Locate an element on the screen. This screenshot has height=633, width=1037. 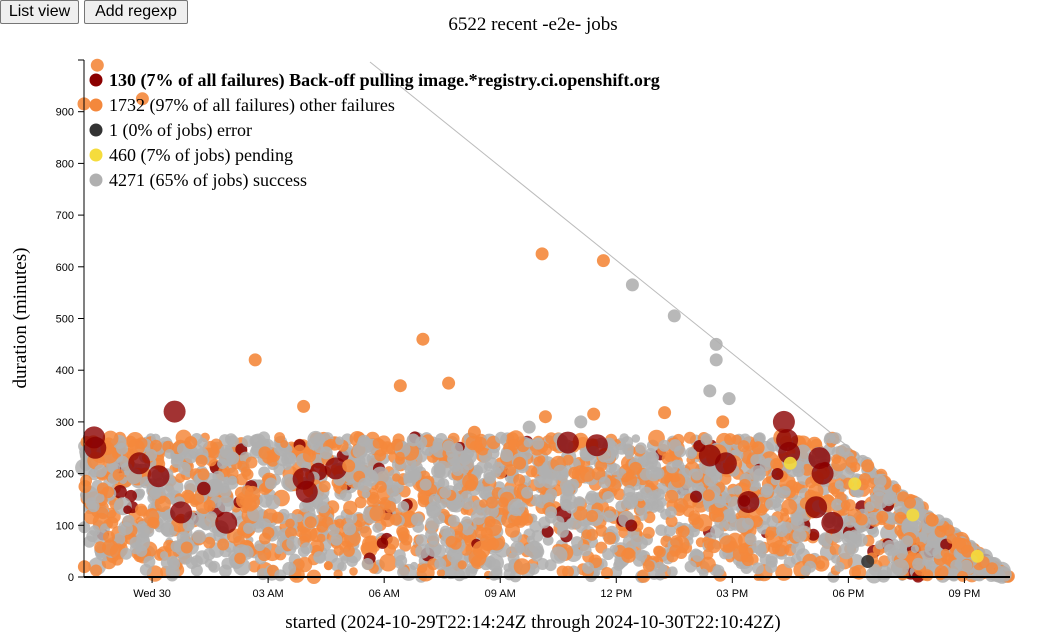
y-tick-label: 700 is located at coordinates (65, 216).